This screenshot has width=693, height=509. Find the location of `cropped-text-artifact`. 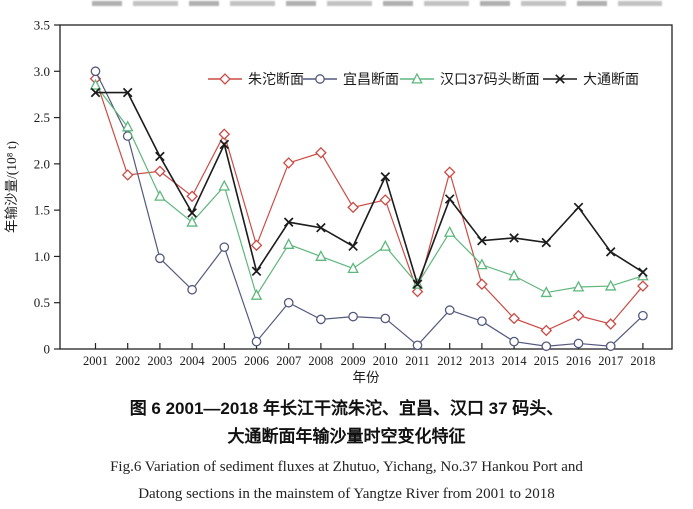

cropped-text-artifact is located at coordinates (377, 3).